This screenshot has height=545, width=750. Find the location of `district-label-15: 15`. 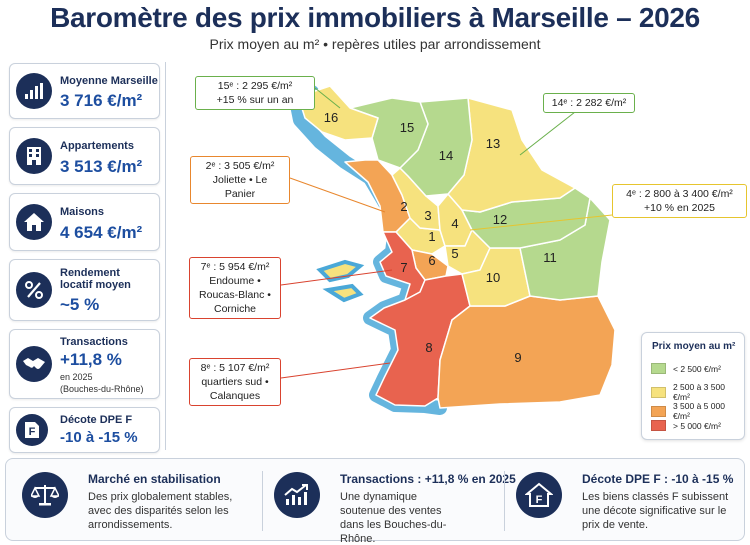

district-label-15: 15 is located at coordinates (407, 127).